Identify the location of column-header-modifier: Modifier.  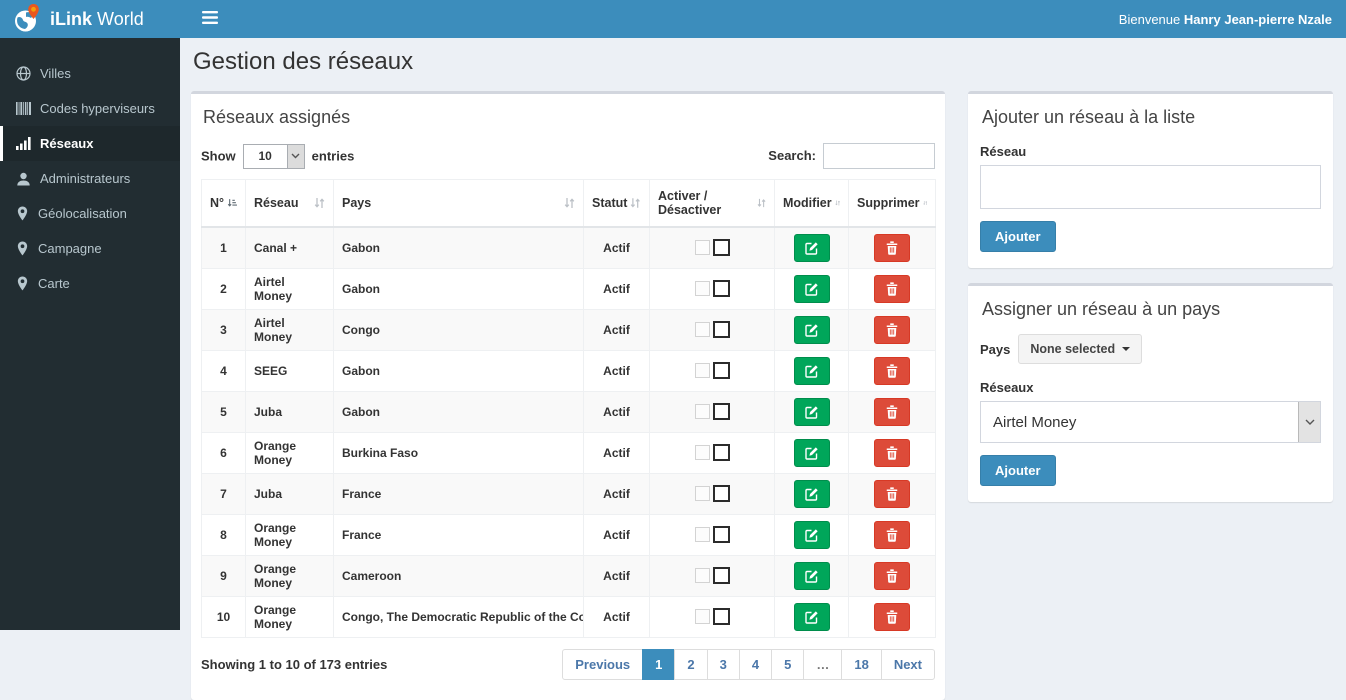
(812, 204).